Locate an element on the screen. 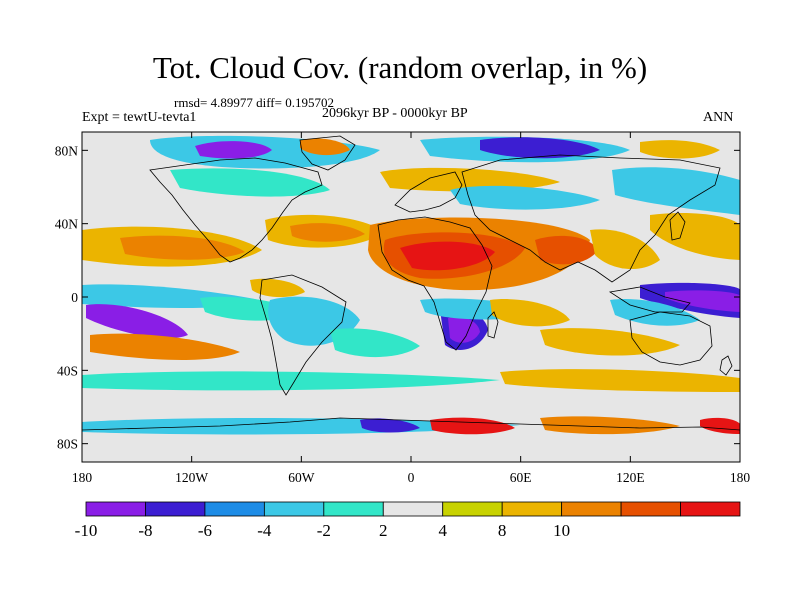 This screenshot has height=600, width=800. coast-greenland is located at coordinates (327, 153).